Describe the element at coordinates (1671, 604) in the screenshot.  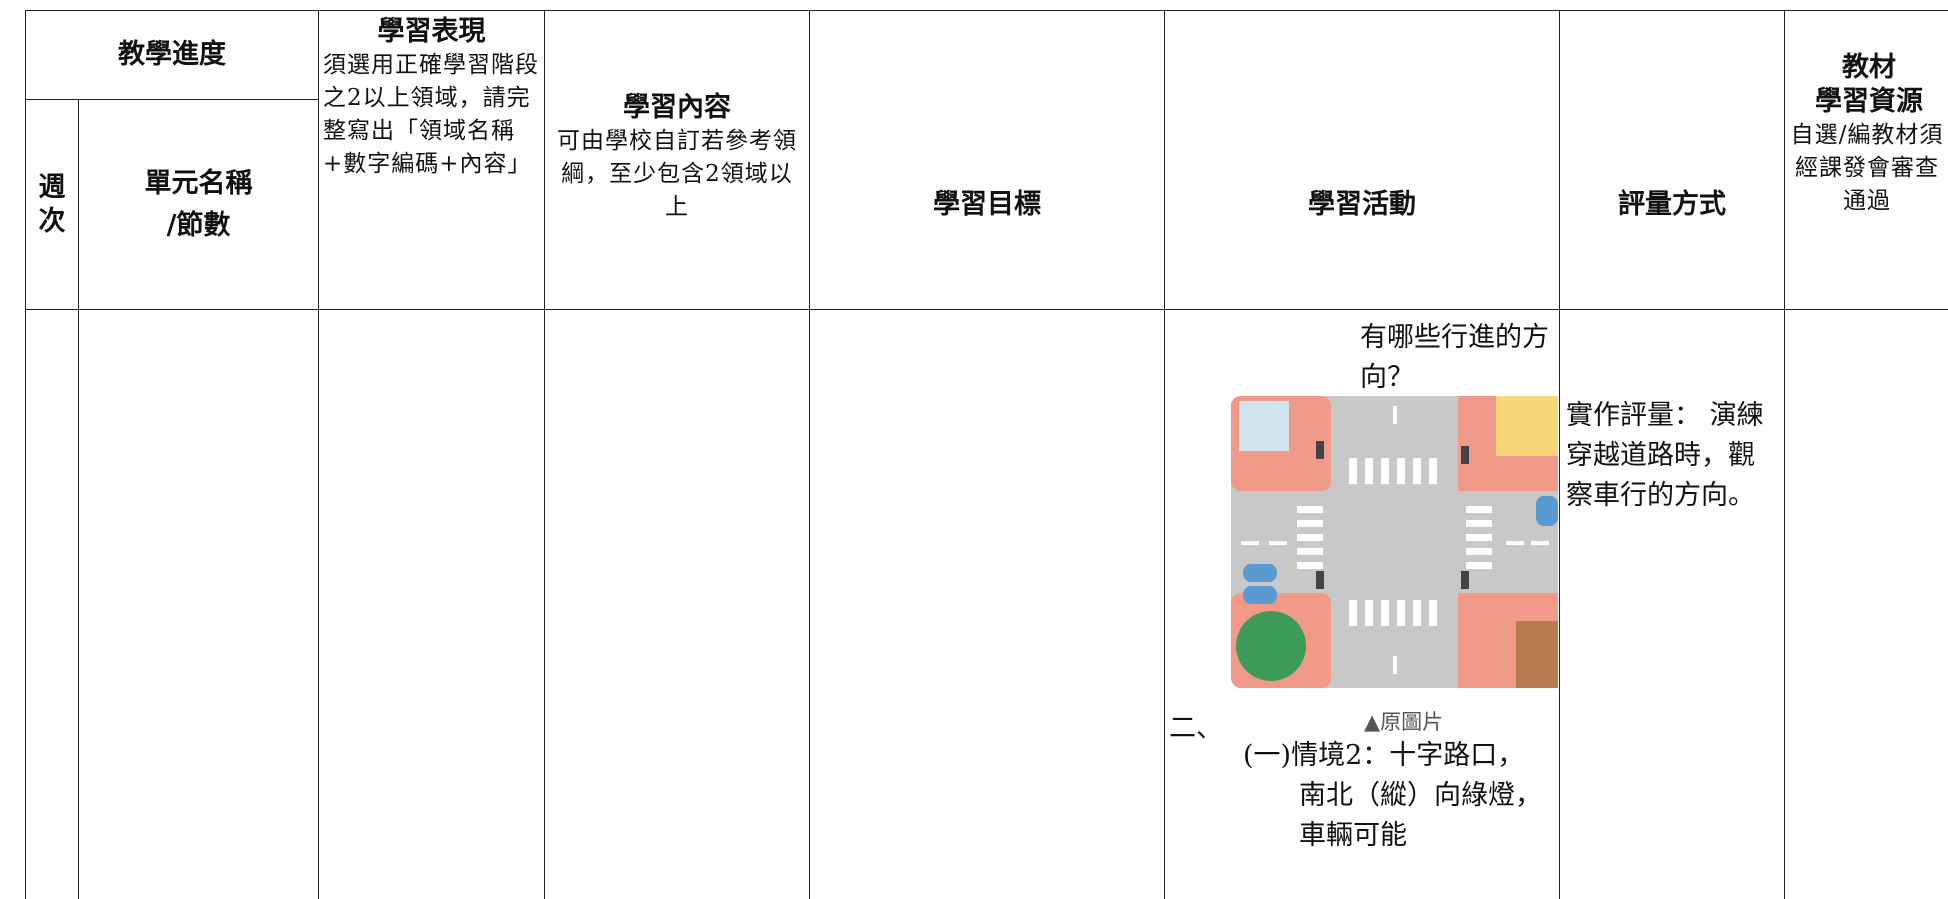
I see `assessment-cell: 實作評量： 演練穿越道路時，觀察車行的方向。` at that location.